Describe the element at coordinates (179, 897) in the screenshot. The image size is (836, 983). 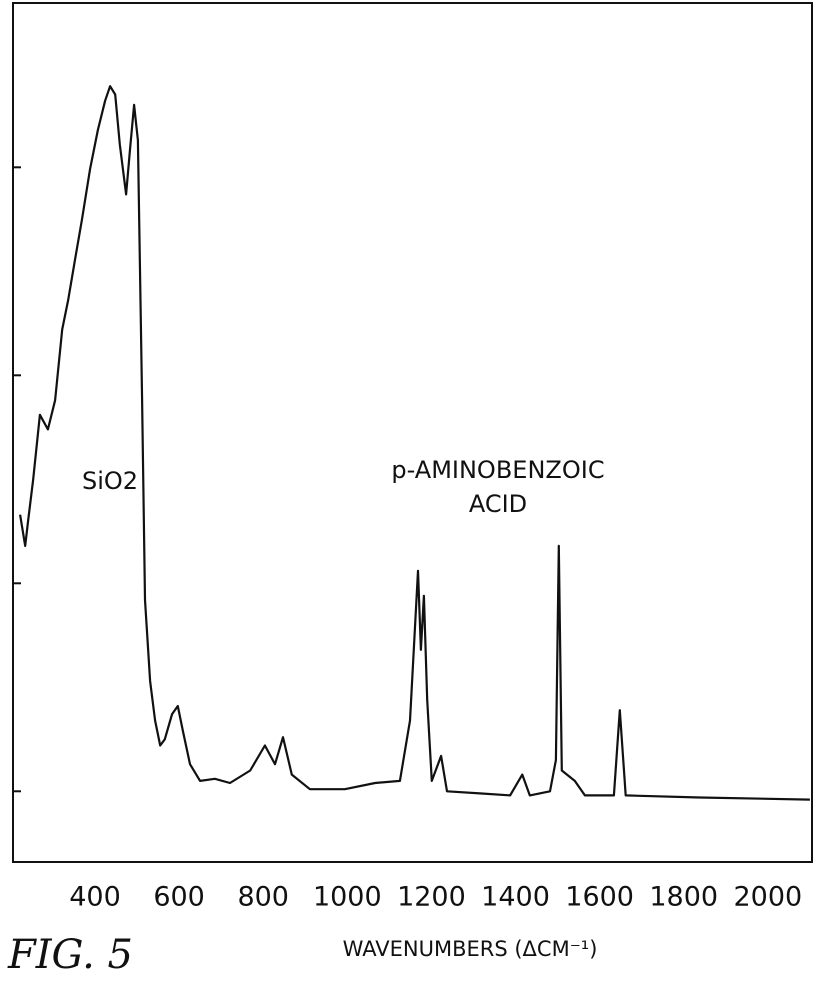
I see `x-tick-label: 600` at that location.